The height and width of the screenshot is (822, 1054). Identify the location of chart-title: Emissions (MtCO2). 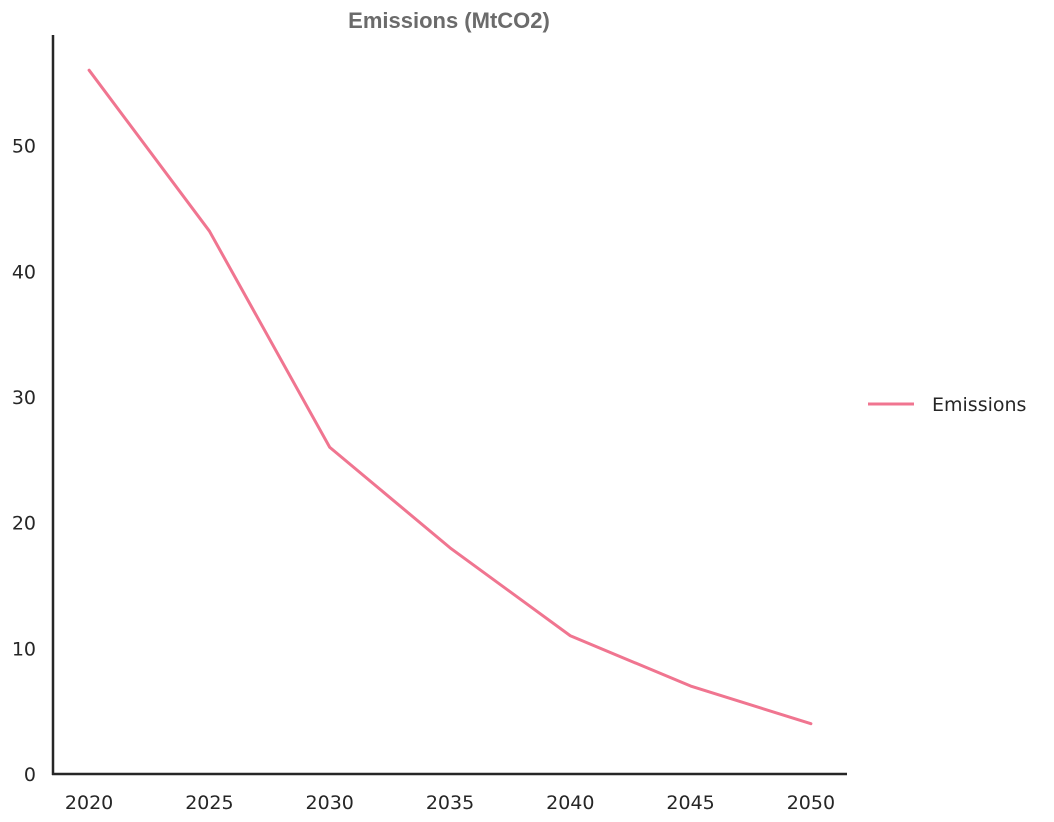
(449, 20).